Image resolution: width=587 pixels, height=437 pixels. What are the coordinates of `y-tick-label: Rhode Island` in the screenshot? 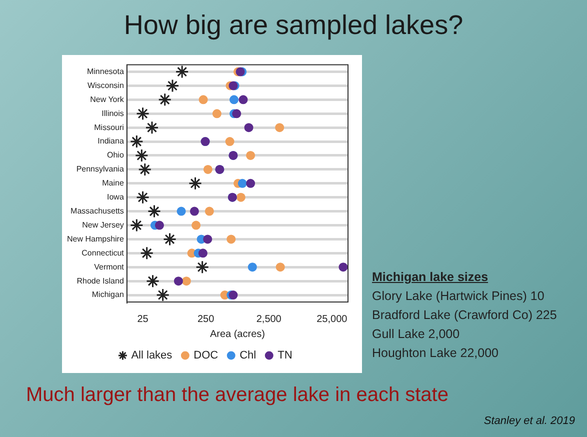 It's located at (100, 281).